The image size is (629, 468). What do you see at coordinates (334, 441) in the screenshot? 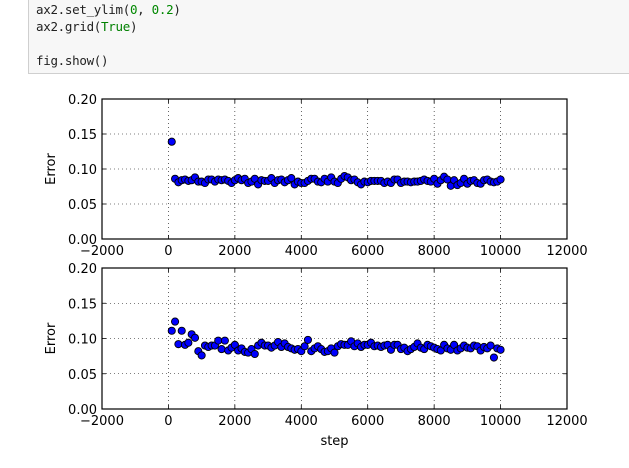
I see `x-axis-label: step` at bounding box center [334, 441].